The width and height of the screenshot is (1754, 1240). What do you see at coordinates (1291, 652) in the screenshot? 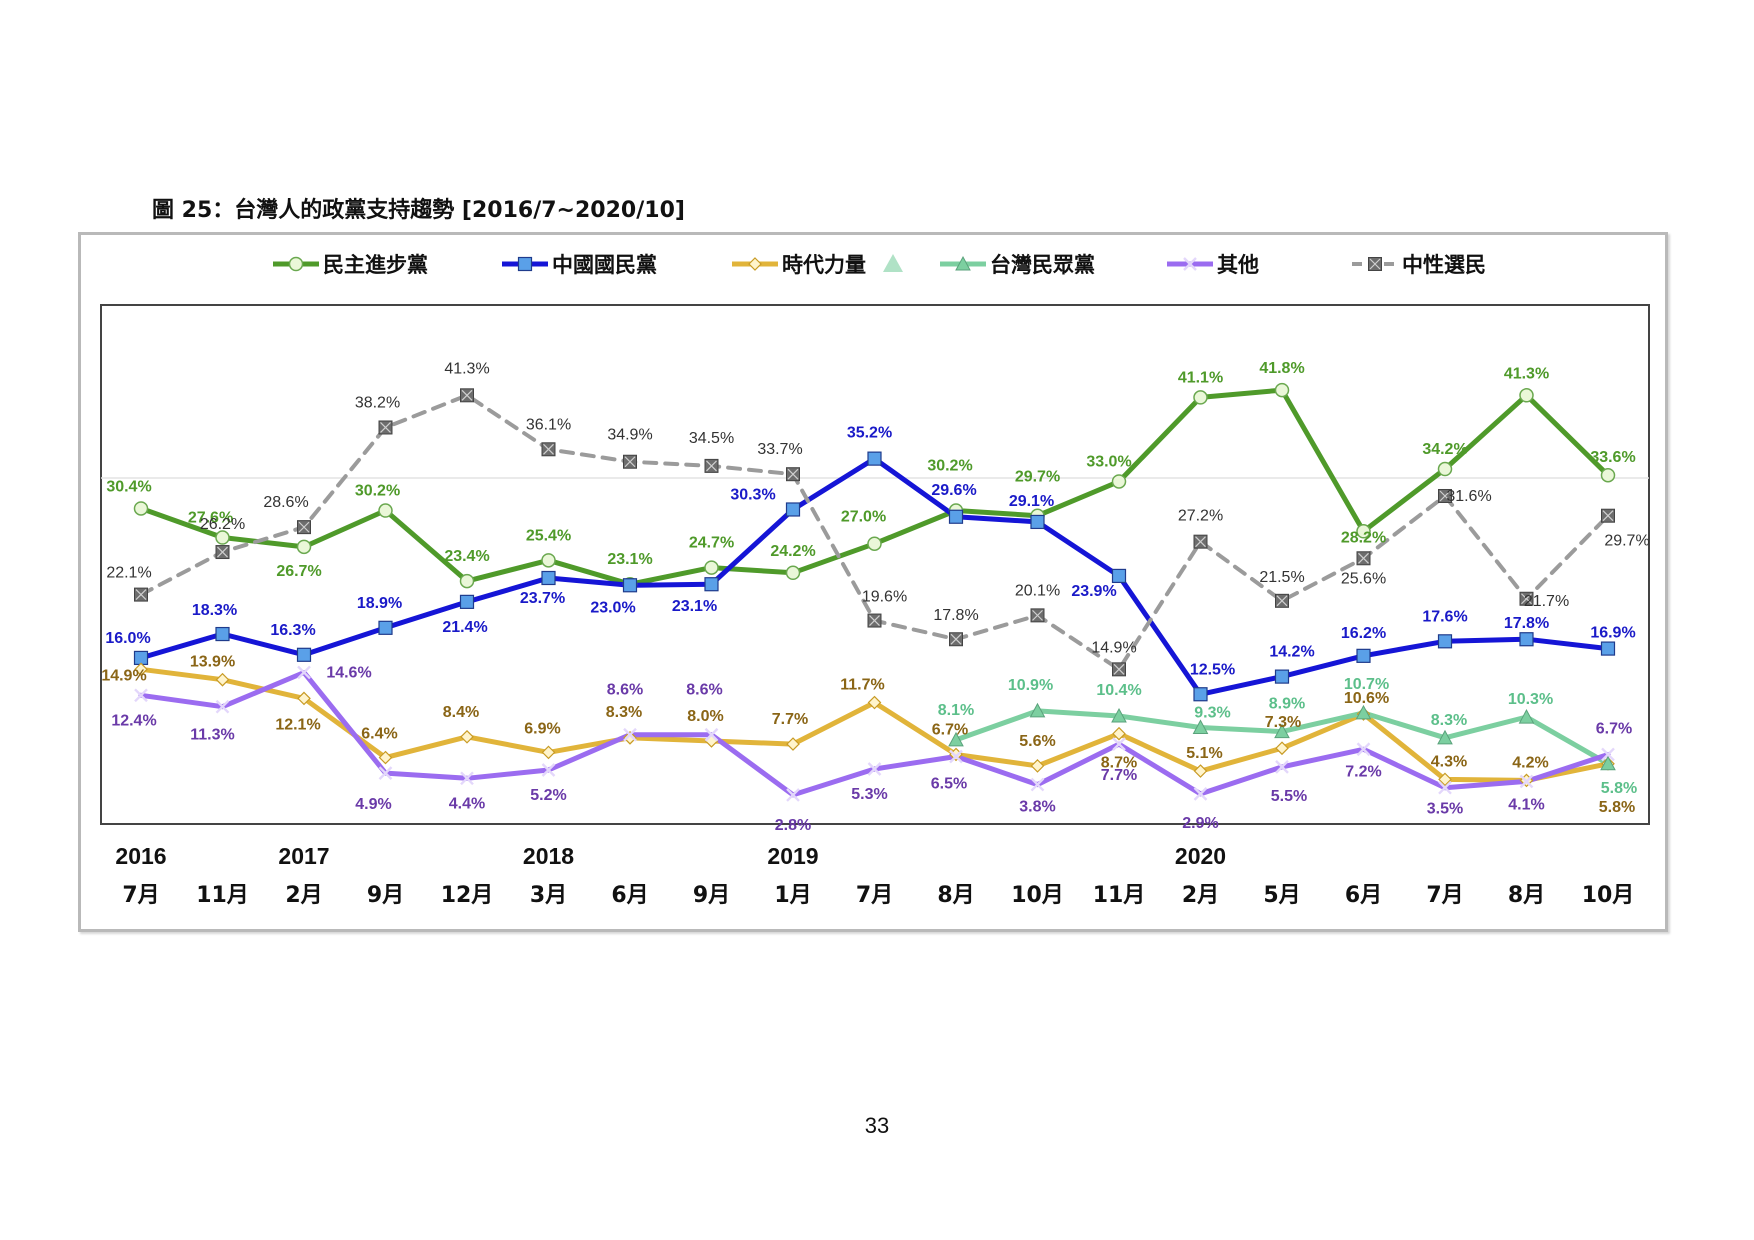
I see `series-square-label: 14.2%` at bounding box center [1291, 652].